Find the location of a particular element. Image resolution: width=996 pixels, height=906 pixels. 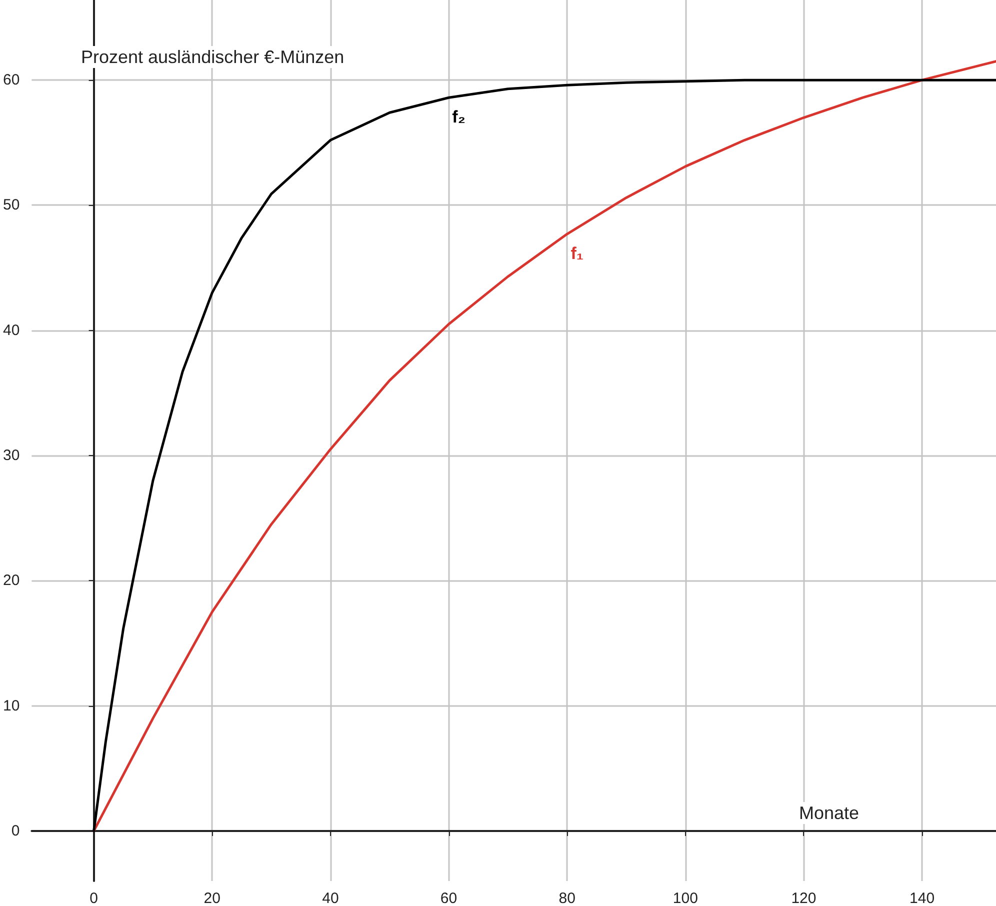

x-tick-label: 60 is located at coordinates (449, 898).